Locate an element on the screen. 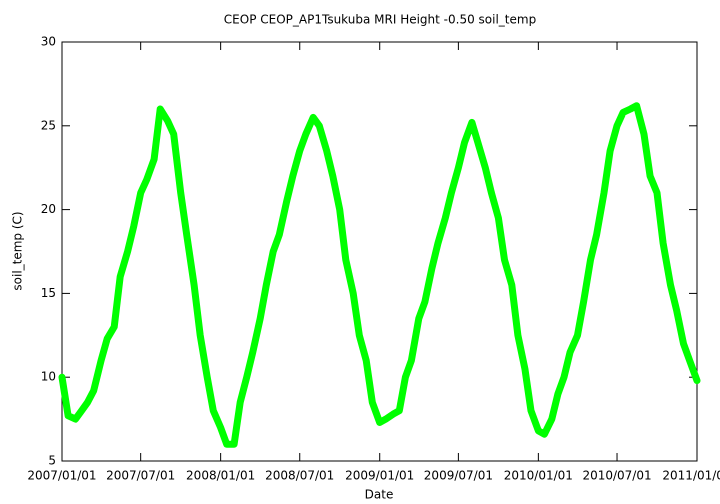 The image size is (720, 504). x-tick-label: 2010/07/01 is located at coordinates (616, 476).